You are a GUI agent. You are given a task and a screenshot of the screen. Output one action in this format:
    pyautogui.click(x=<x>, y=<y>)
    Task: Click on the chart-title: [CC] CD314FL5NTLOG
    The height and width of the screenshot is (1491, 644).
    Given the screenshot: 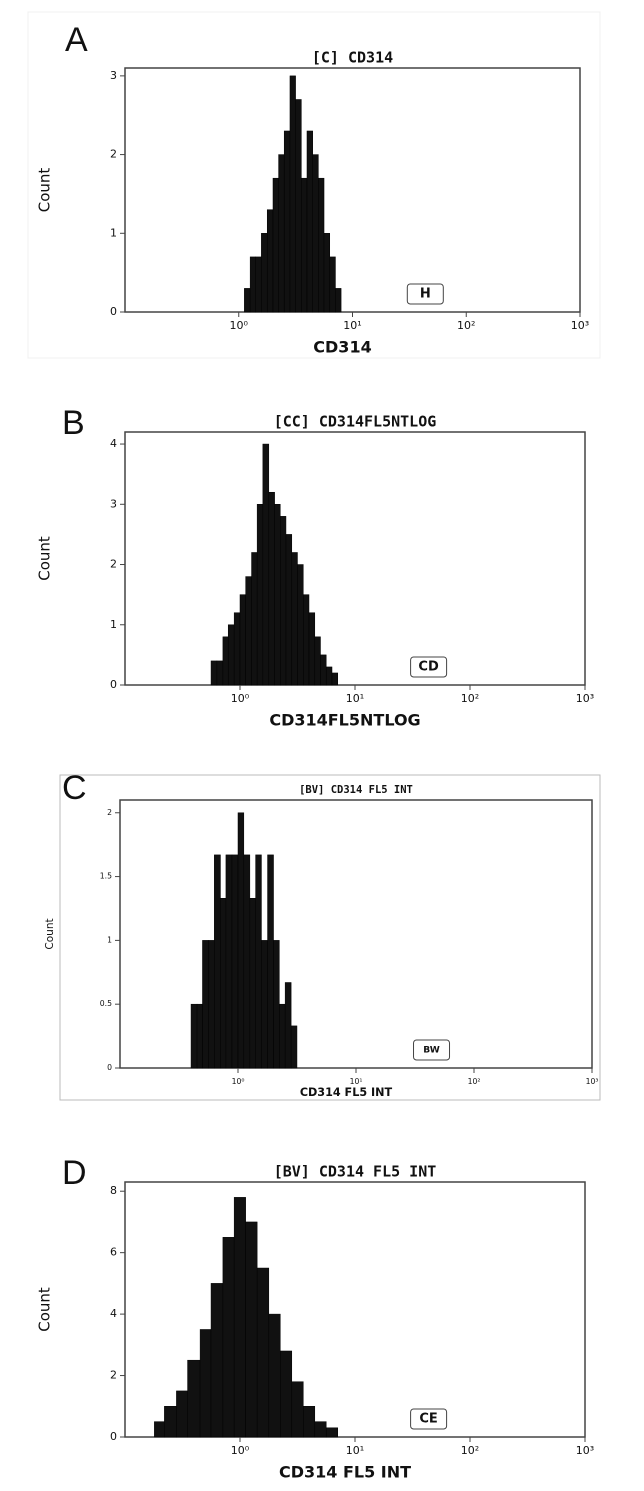 What is the action you would take?
    pyautogui.click(x=355, y=422)
    